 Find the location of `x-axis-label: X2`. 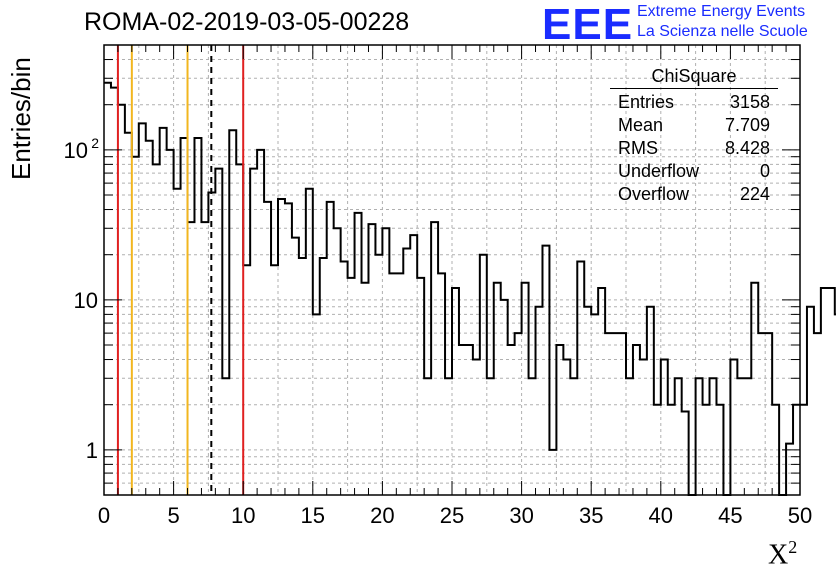

x-axis-label: X2 is located at coordinates (782, 554).